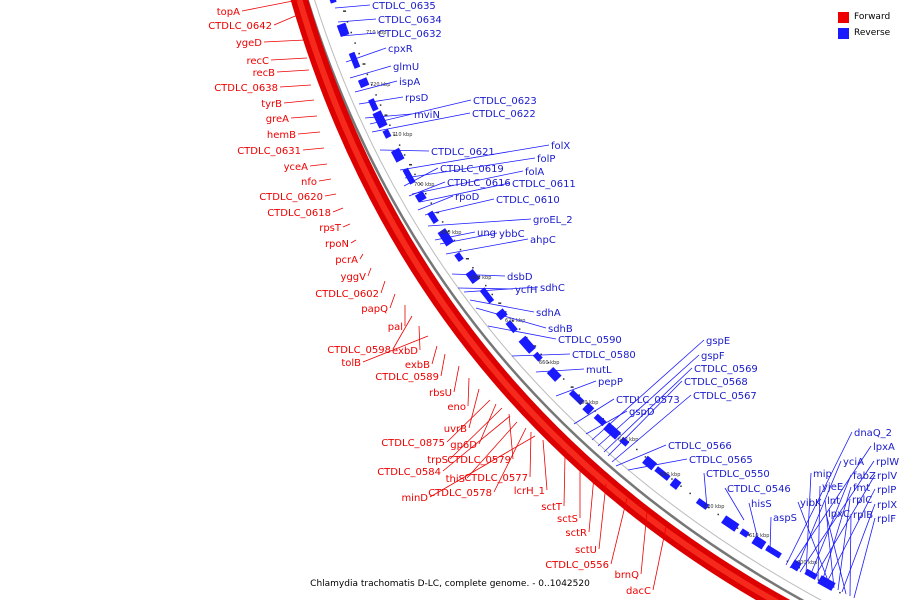  What do you see at coordinates (351, 363) in the screenshot?
I see `forward-gene-label: tolB` at bounding box center [351, 363].